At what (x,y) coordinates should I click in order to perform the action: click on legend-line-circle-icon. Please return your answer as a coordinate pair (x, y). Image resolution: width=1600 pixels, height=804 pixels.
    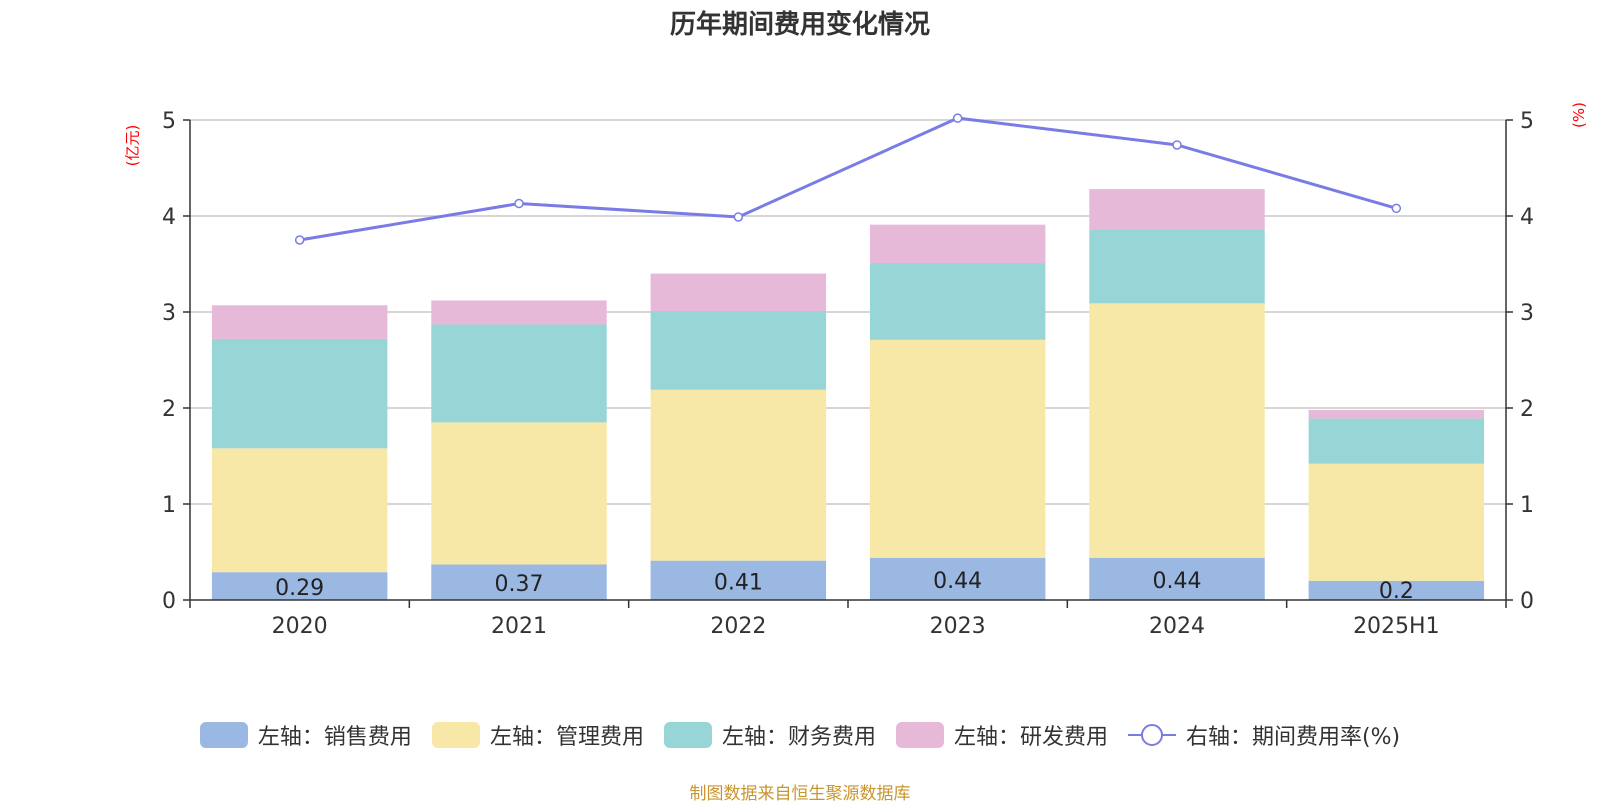
    Looking at the image, I should click on (1151, 735).